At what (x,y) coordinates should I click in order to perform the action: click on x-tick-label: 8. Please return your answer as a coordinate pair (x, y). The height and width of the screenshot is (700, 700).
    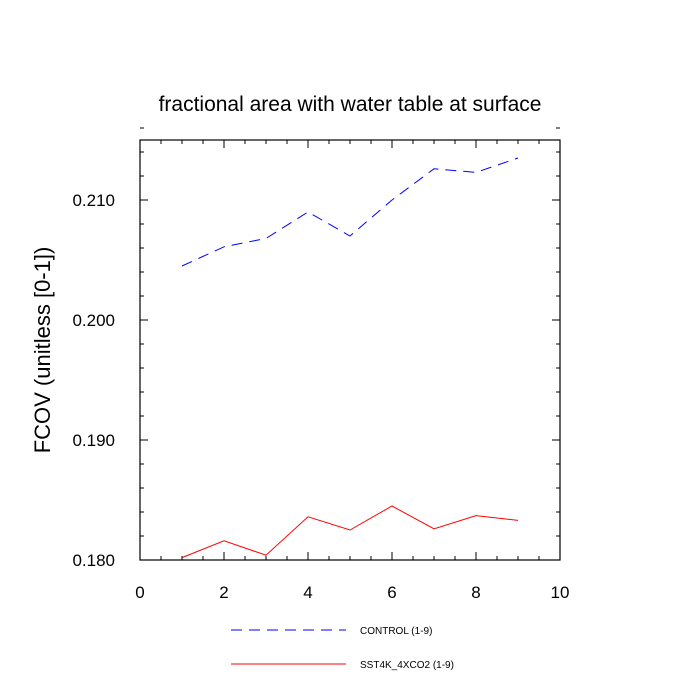
    Looking at the image, I should click on (475, 592).